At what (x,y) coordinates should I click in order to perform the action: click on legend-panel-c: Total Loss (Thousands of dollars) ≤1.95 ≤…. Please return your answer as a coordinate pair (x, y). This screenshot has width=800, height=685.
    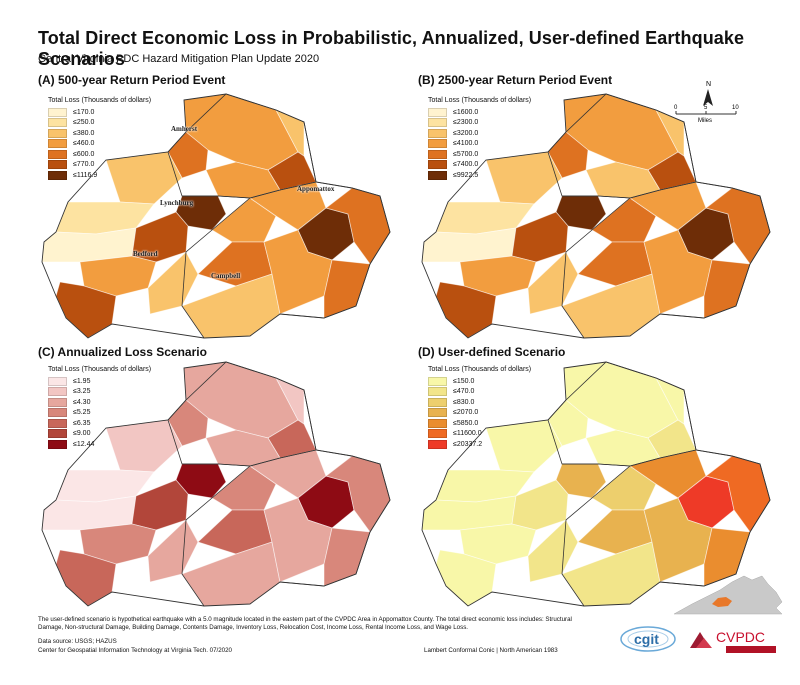
    Looking at the image, I should click on (99, 408).